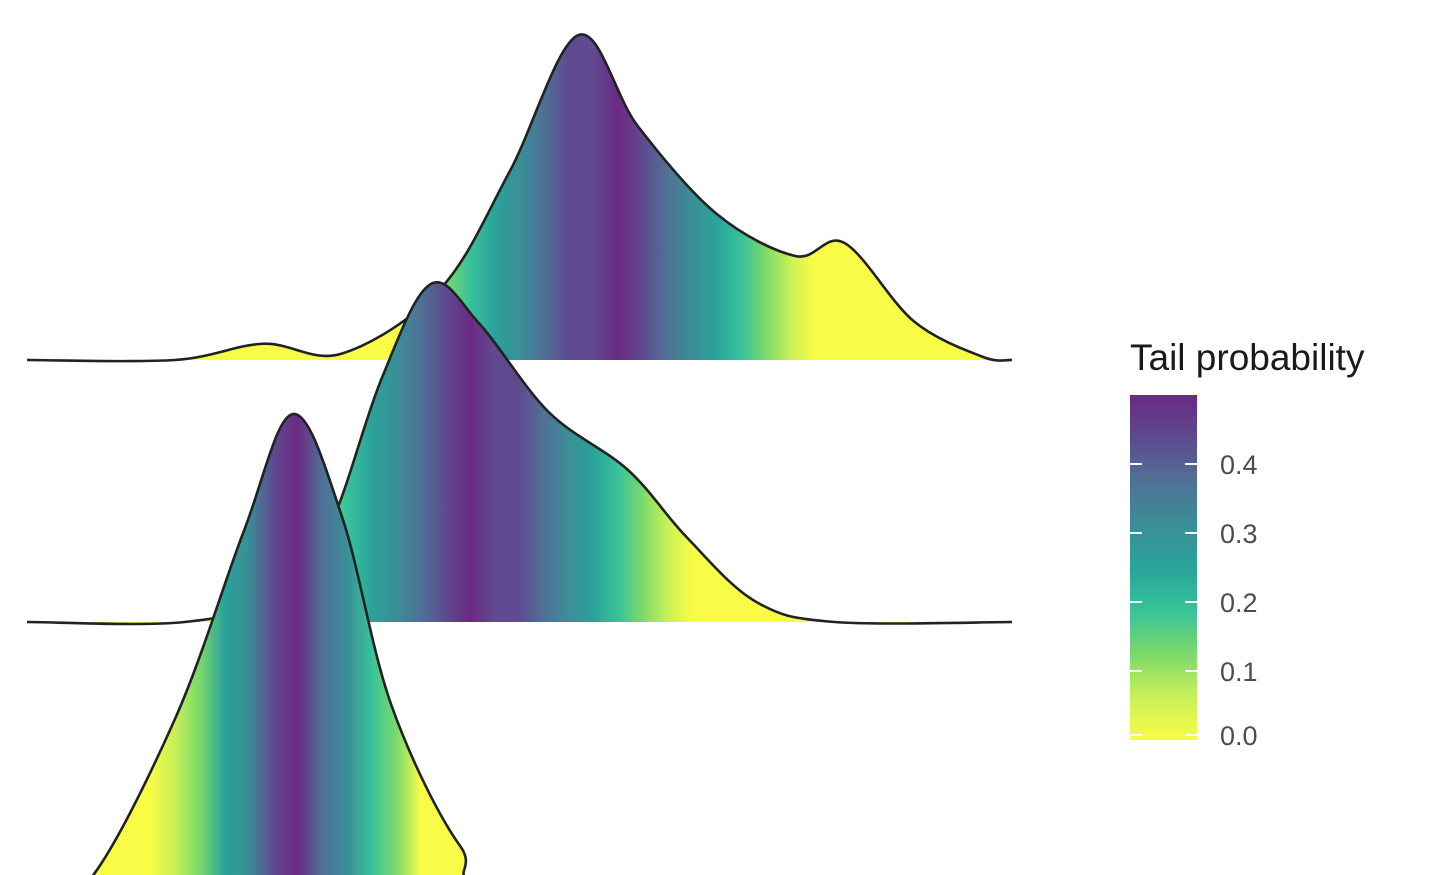 The width and height of the screenshot is (1455, 875). What do you see at coordinates (1239, 736) in the screenshot?
I see `legend-tick-label: 0.0` at bounding box center [1239, 736].